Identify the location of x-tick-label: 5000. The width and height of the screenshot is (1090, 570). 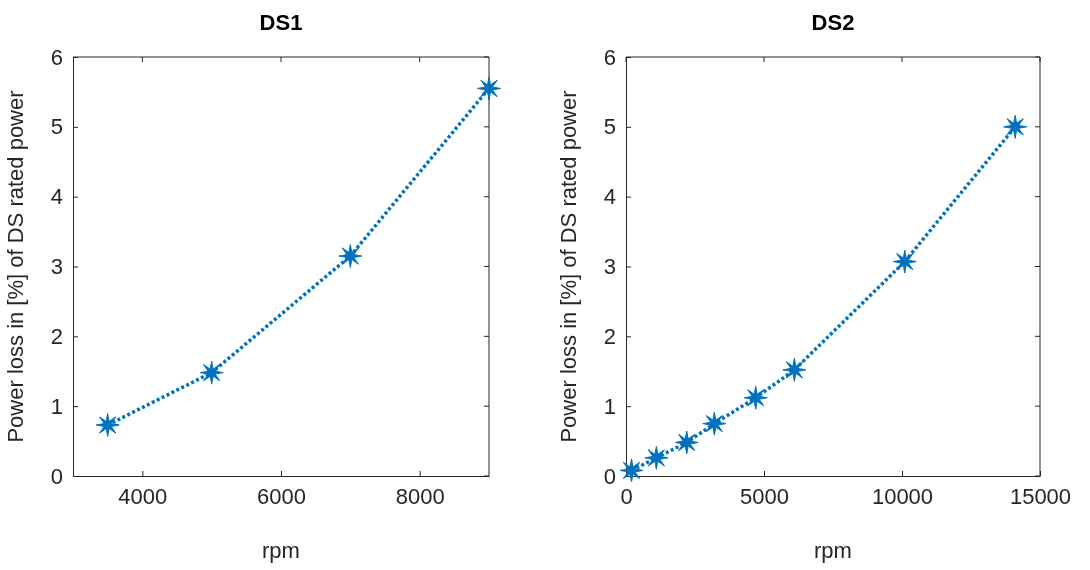
(764, 496).